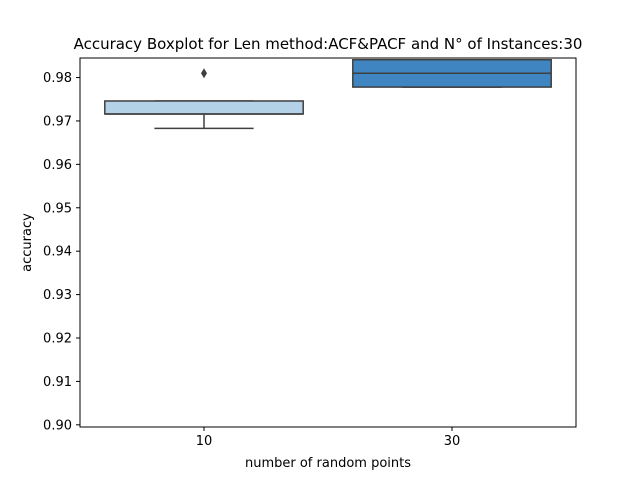  What do you see at coordinates (57, 121) in the screenshot?
I see `y-tick-label: 0.97` at bounding box center [57, 121].